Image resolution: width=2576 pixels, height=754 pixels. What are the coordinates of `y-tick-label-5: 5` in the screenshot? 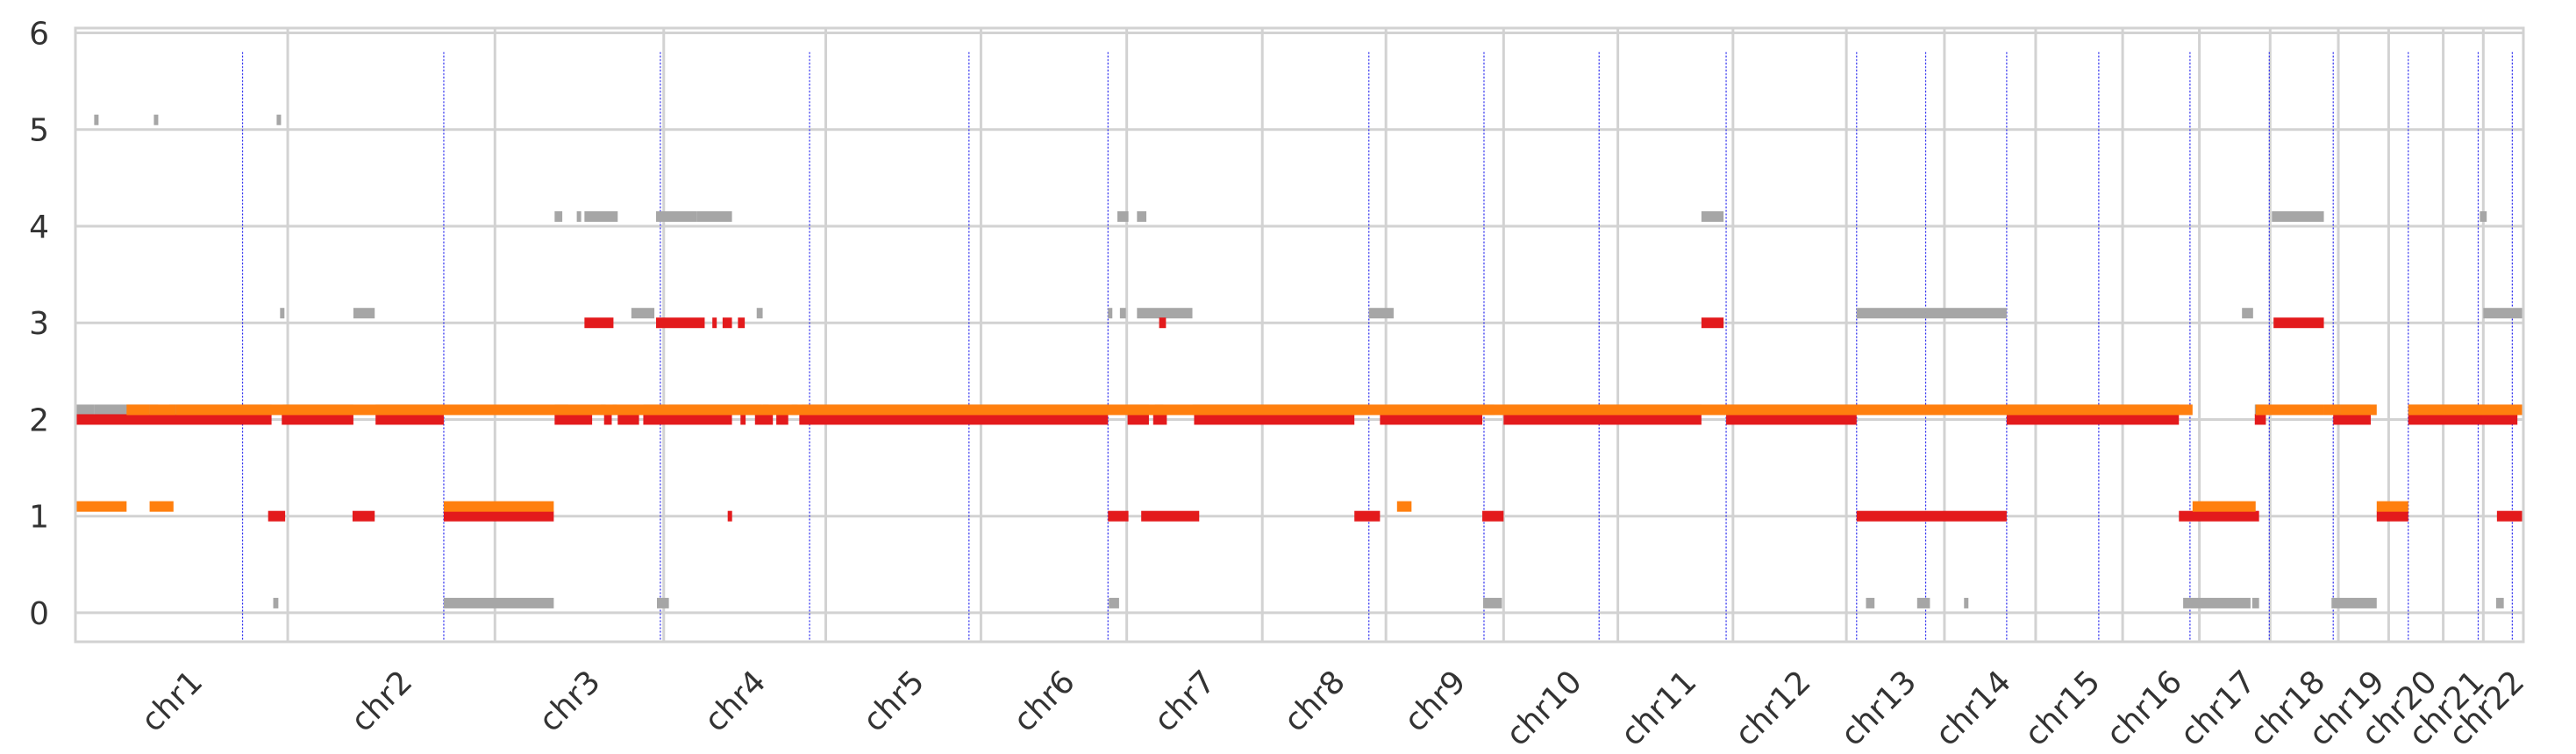 It's located at (39, 131).